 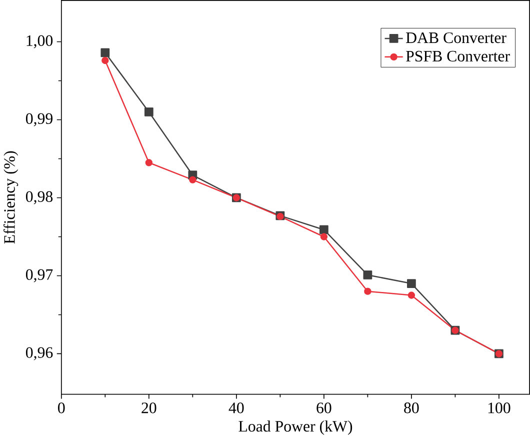 What do you see at coordinates (11, 197) in the screenshot?
I see `y-axis-title: Efficiency (%)` at bounding box center [11, 197].